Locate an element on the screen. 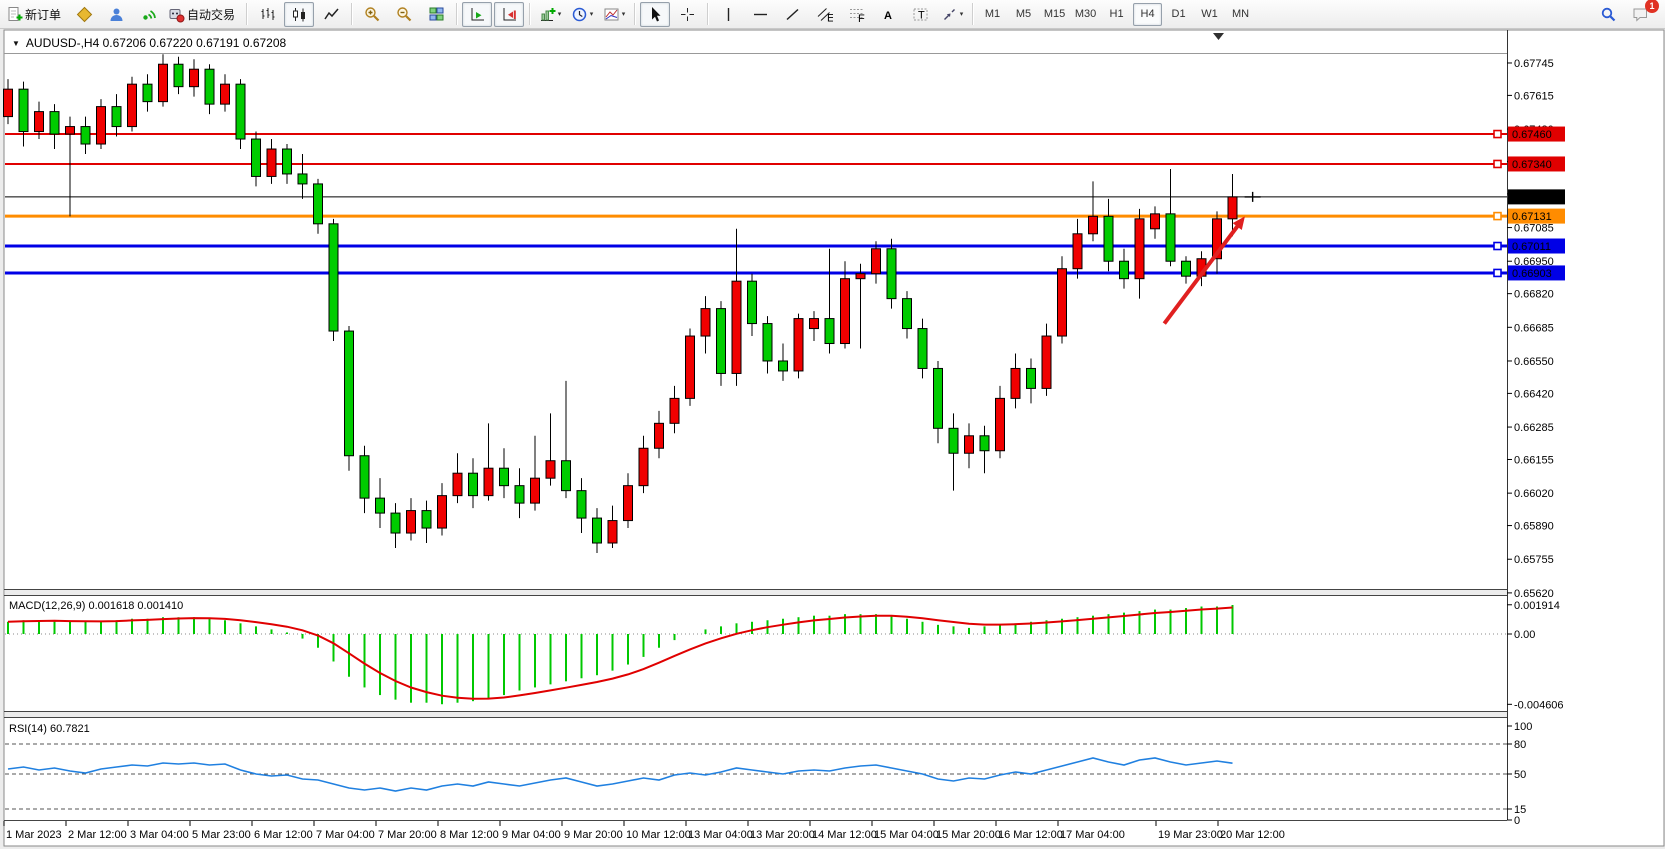 This screenshot has width=1665, height=849. rsi-pane is located at coordinates (756, 769).